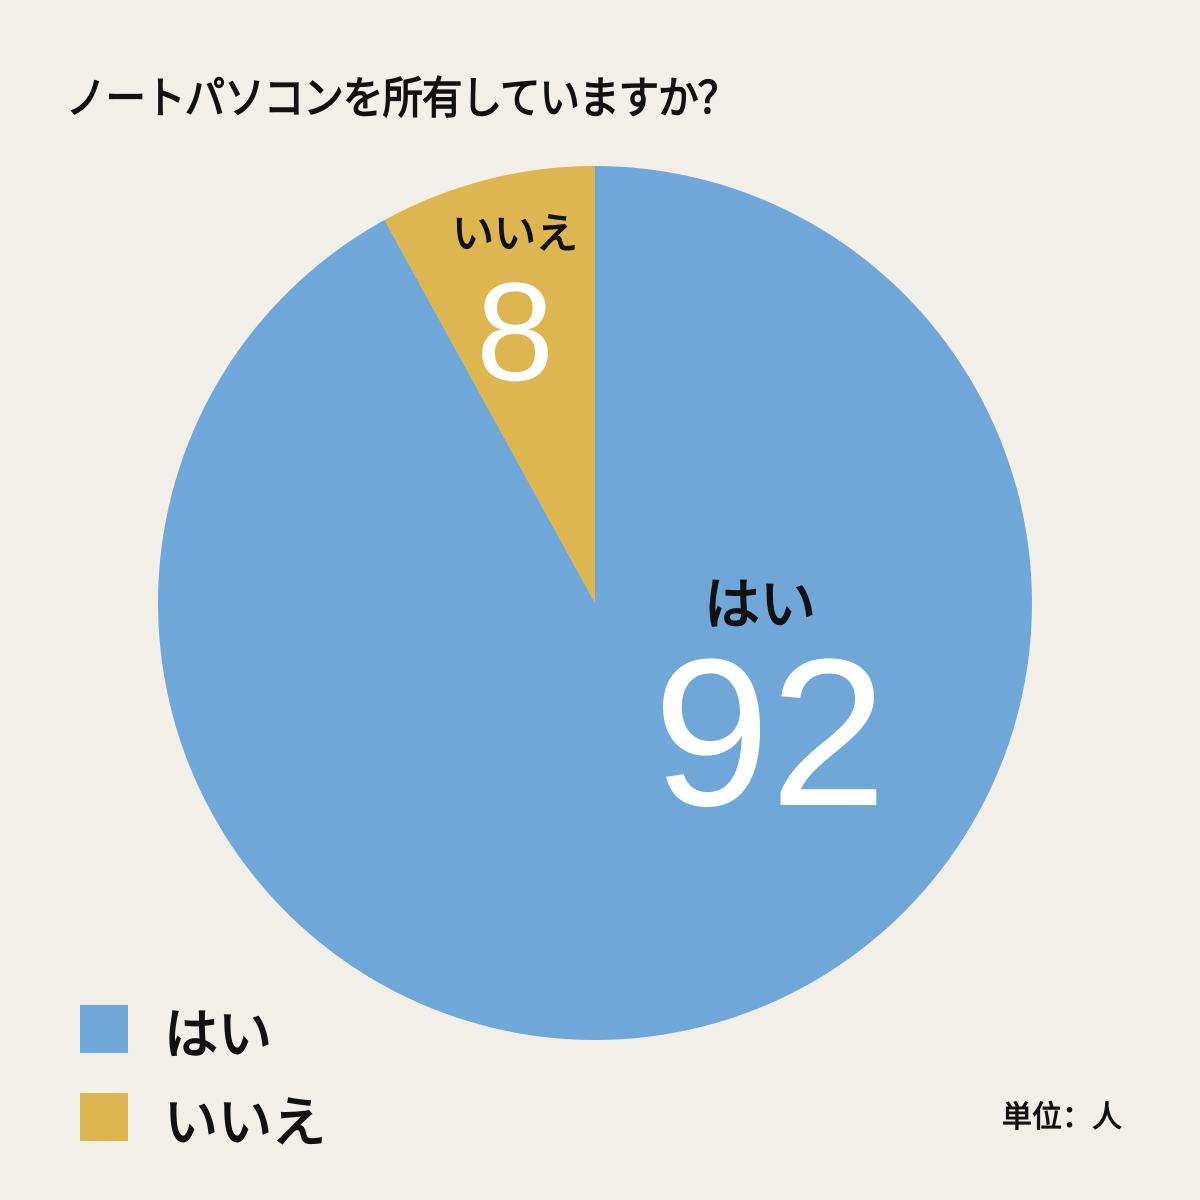 The height and width of the screenshot is (1200, 1200). What do you see at coordinates (104, 1117) in the screenshot?
I see `legend-swatch-no` at bounding box center [104, 1117].